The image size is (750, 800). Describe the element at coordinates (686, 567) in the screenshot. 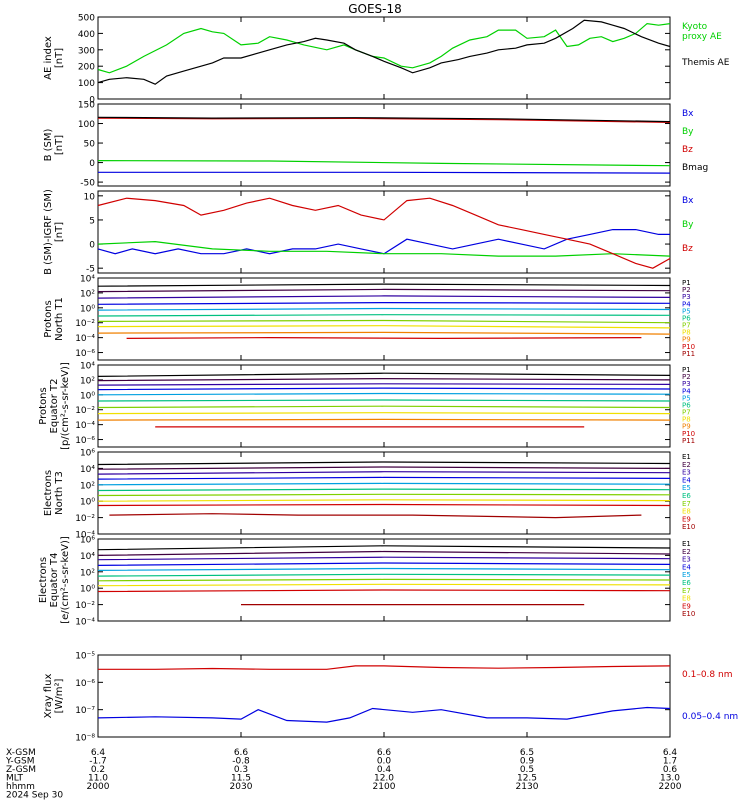

I see `legend-E4: E4` at that location.